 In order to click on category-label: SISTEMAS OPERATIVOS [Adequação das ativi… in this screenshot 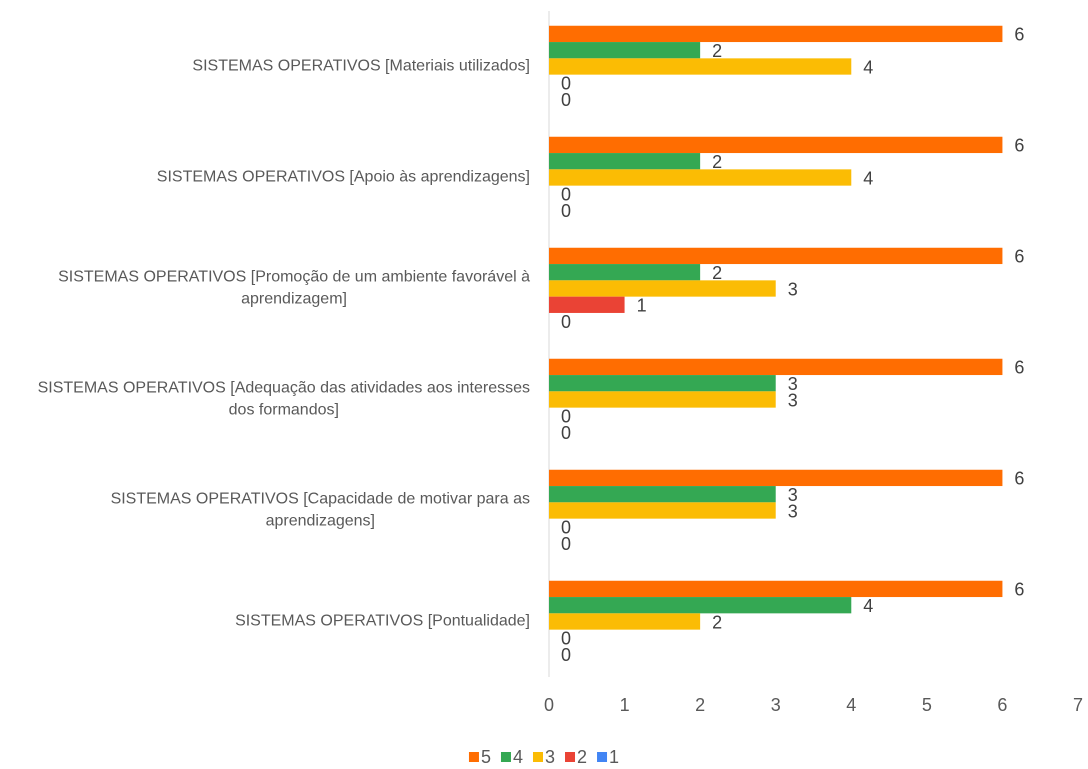, I will do `click(284, 399)`.